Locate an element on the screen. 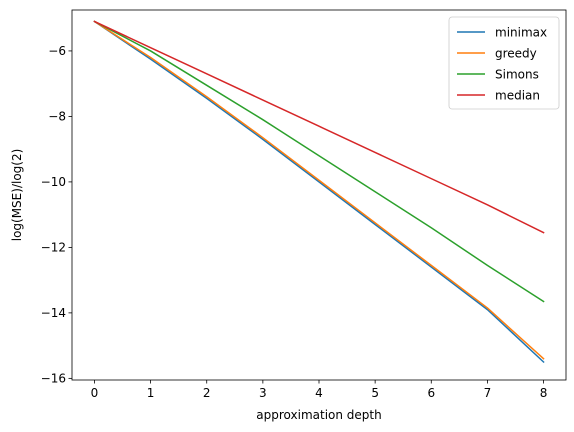  x-axis: 0 1 2 3 4 5 6 7 8 is located at coordinates (319, 390).